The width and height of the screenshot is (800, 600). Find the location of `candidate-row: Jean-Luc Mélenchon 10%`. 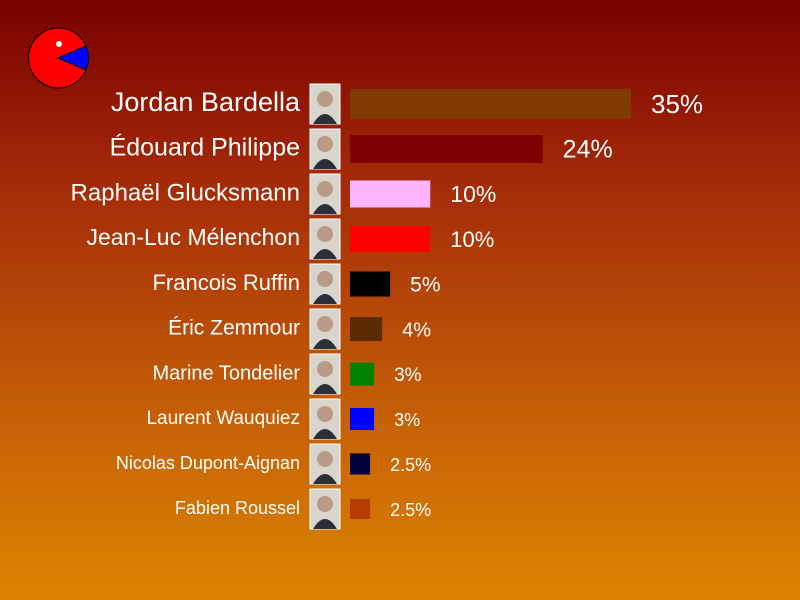

candidate-row: Jean-Luc Mélenchon 10% is located at coordinates (290, 239).